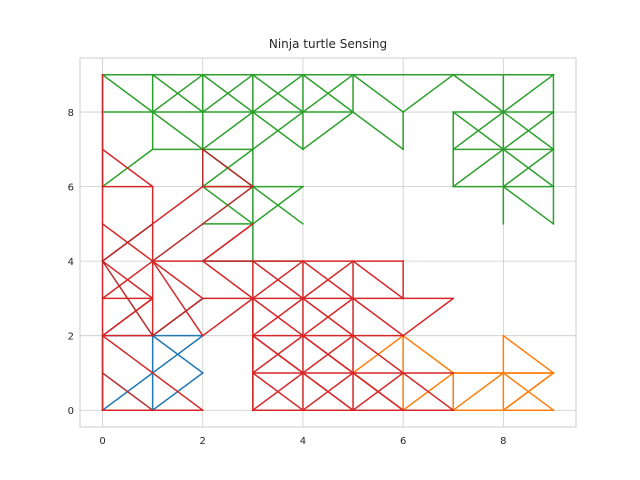 This screenshot has width=640, height=480. What do you see at coordinates (71, 337) in the screenshot?
I see `y-tick-label: 2` at bounding box center [71, 337].